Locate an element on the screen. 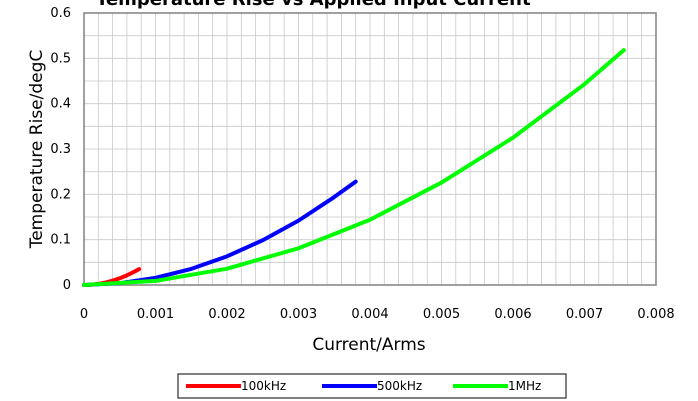 The width and height of the screenshot is (698, 401). y-tick-label: 0.1 is located at coordinates (60, 240).